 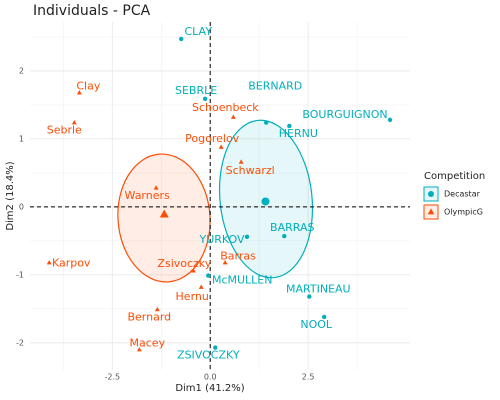 What do you see at coordinates (298, 133) in the screenshot?
I see `point-label: HERNU` at bounding box center [298, 133].